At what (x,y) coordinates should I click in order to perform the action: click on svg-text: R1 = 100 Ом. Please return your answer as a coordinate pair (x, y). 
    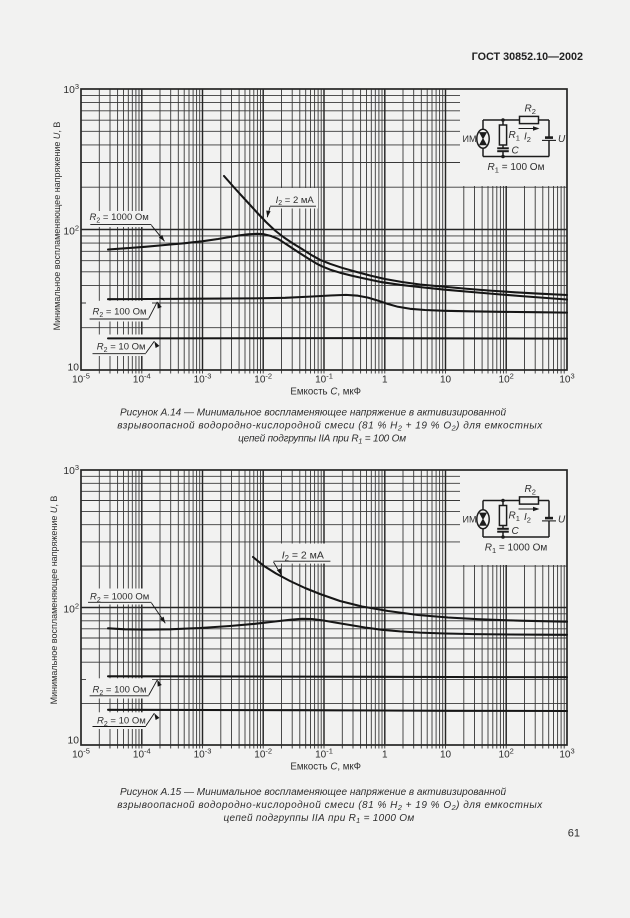
    Looking at the image, I should click on (516, 168).